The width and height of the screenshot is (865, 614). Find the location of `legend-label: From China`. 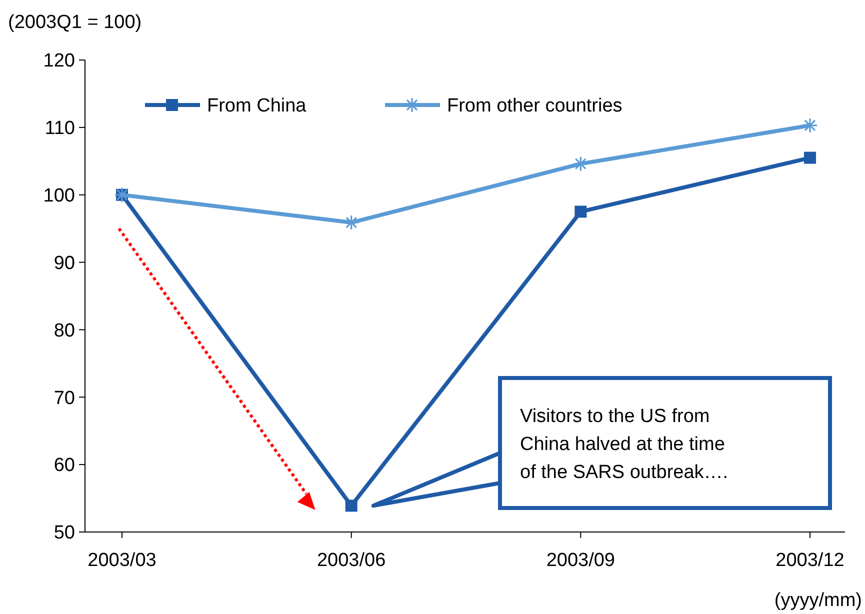

legend-label: From China is located at coordinates (257, 106).